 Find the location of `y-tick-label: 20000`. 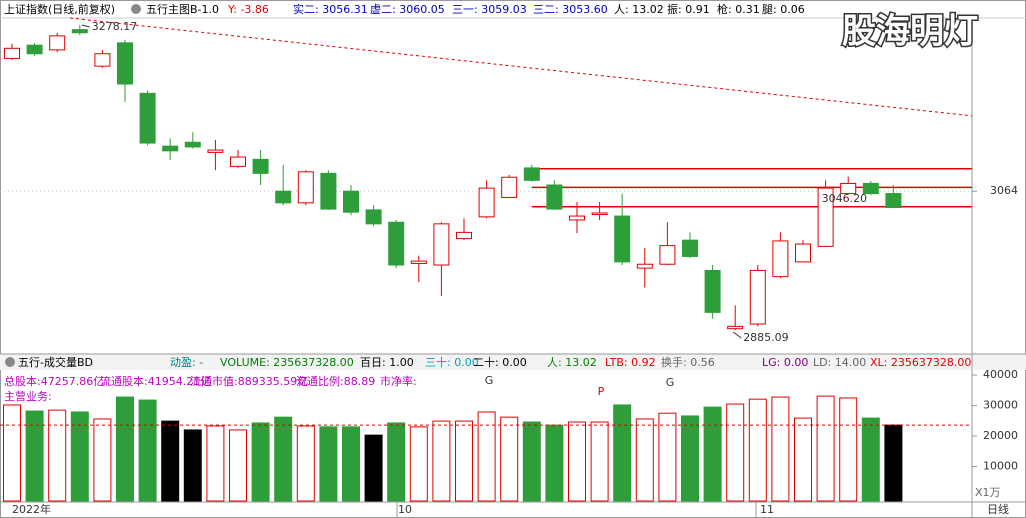

y-tick-label: 20000 is located at coordinates (1000, 435).